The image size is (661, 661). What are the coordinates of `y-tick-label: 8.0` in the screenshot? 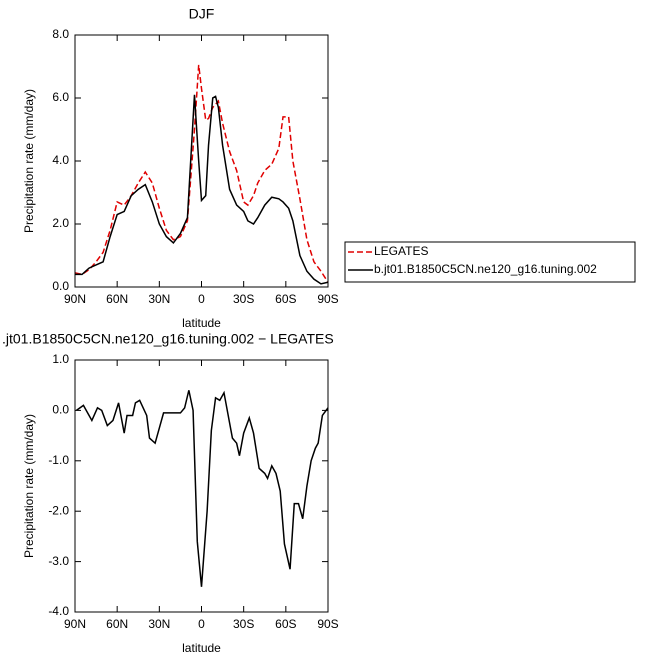 It's located at (60, 34).